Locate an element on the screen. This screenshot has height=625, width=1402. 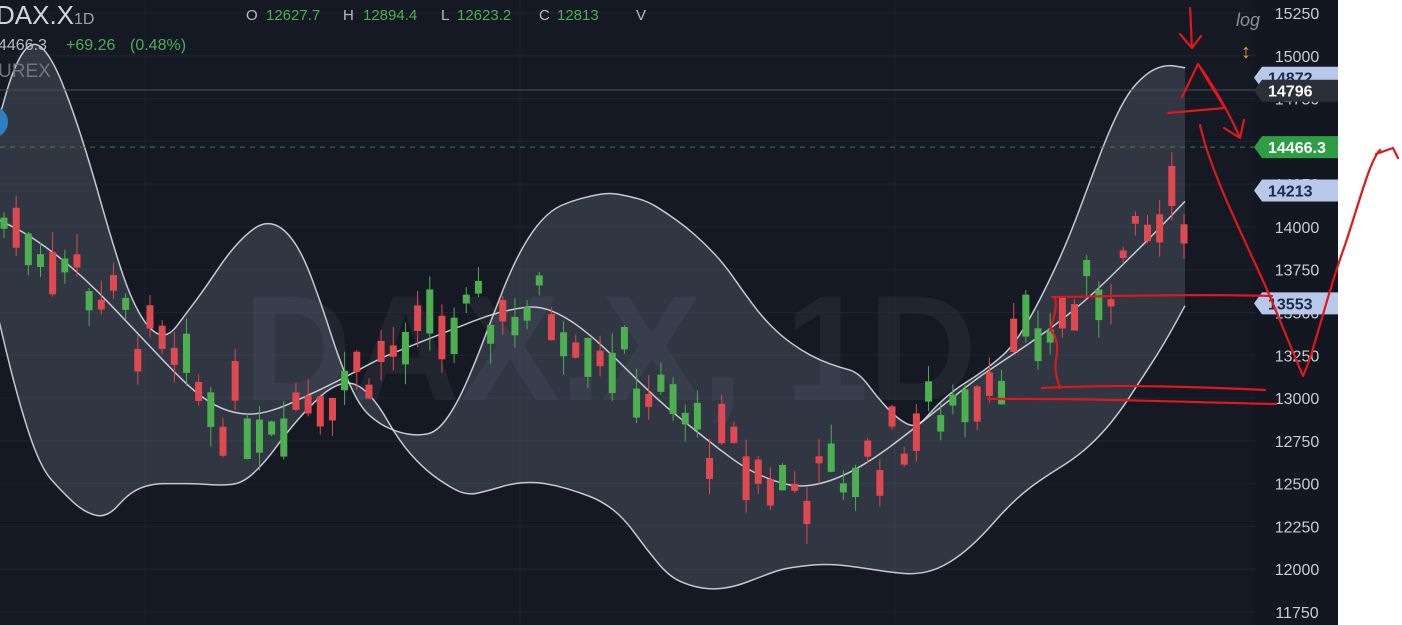
annotation-peak-arrow is located at coordinates (1221, 101).